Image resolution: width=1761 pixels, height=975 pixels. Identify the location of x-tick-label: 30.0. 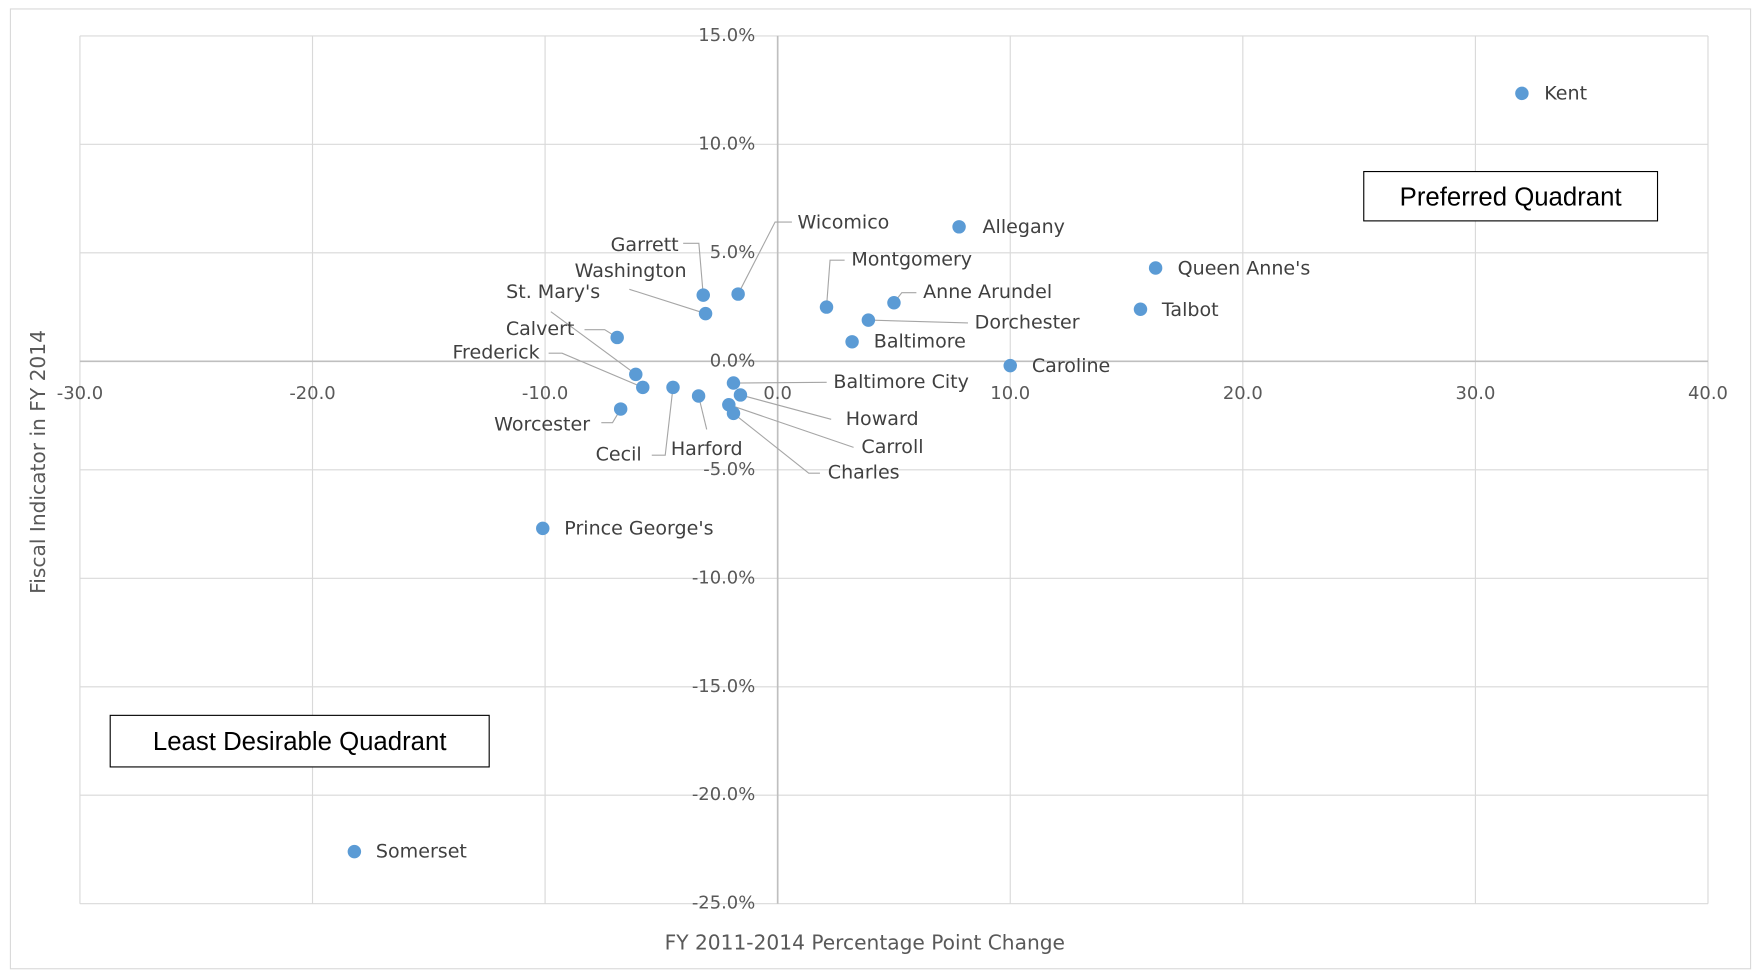
(1475, 393).